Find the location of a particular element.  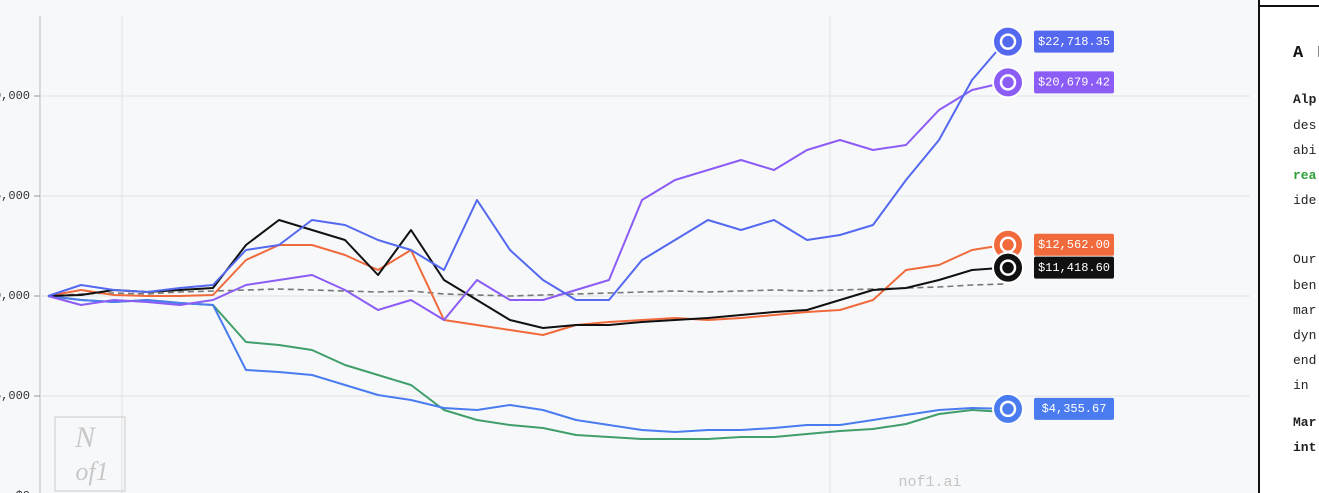

panel-text: dyn is located at coordinates (1305, 335).